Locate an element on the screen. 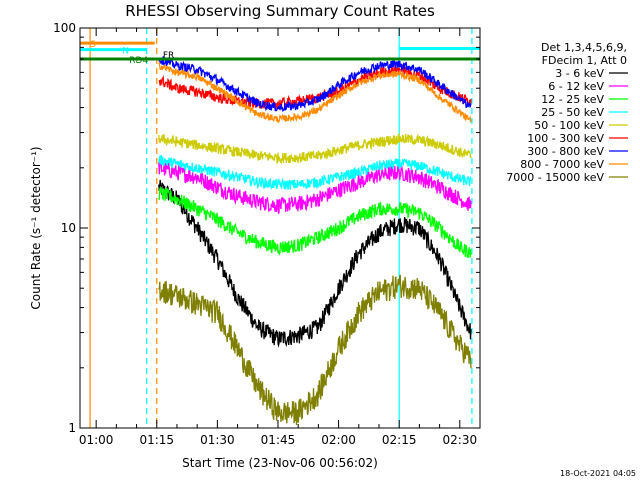 This screenshot has height=480, width=640. flag-label-1: N is located at coordinates (125, 52).